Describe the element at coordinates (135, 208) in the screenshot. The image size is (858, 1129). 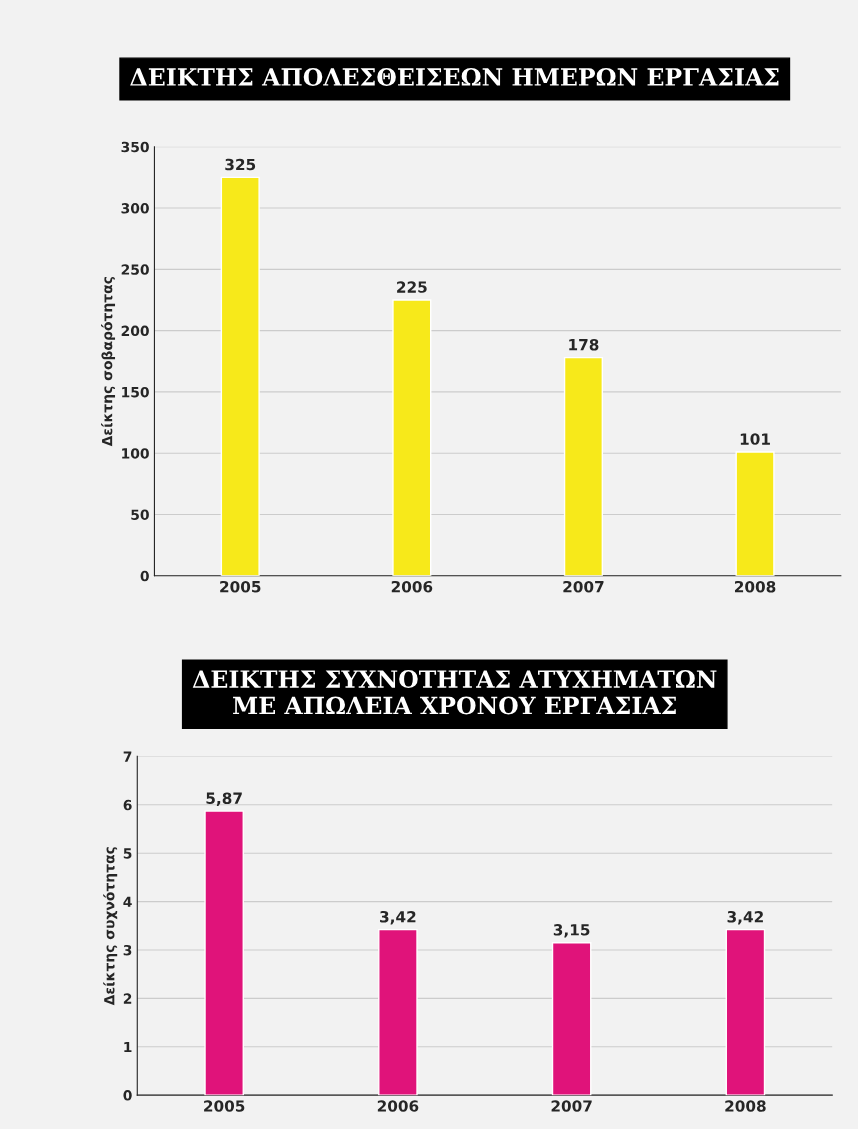
I see `y-tick-label: 300` at that location.